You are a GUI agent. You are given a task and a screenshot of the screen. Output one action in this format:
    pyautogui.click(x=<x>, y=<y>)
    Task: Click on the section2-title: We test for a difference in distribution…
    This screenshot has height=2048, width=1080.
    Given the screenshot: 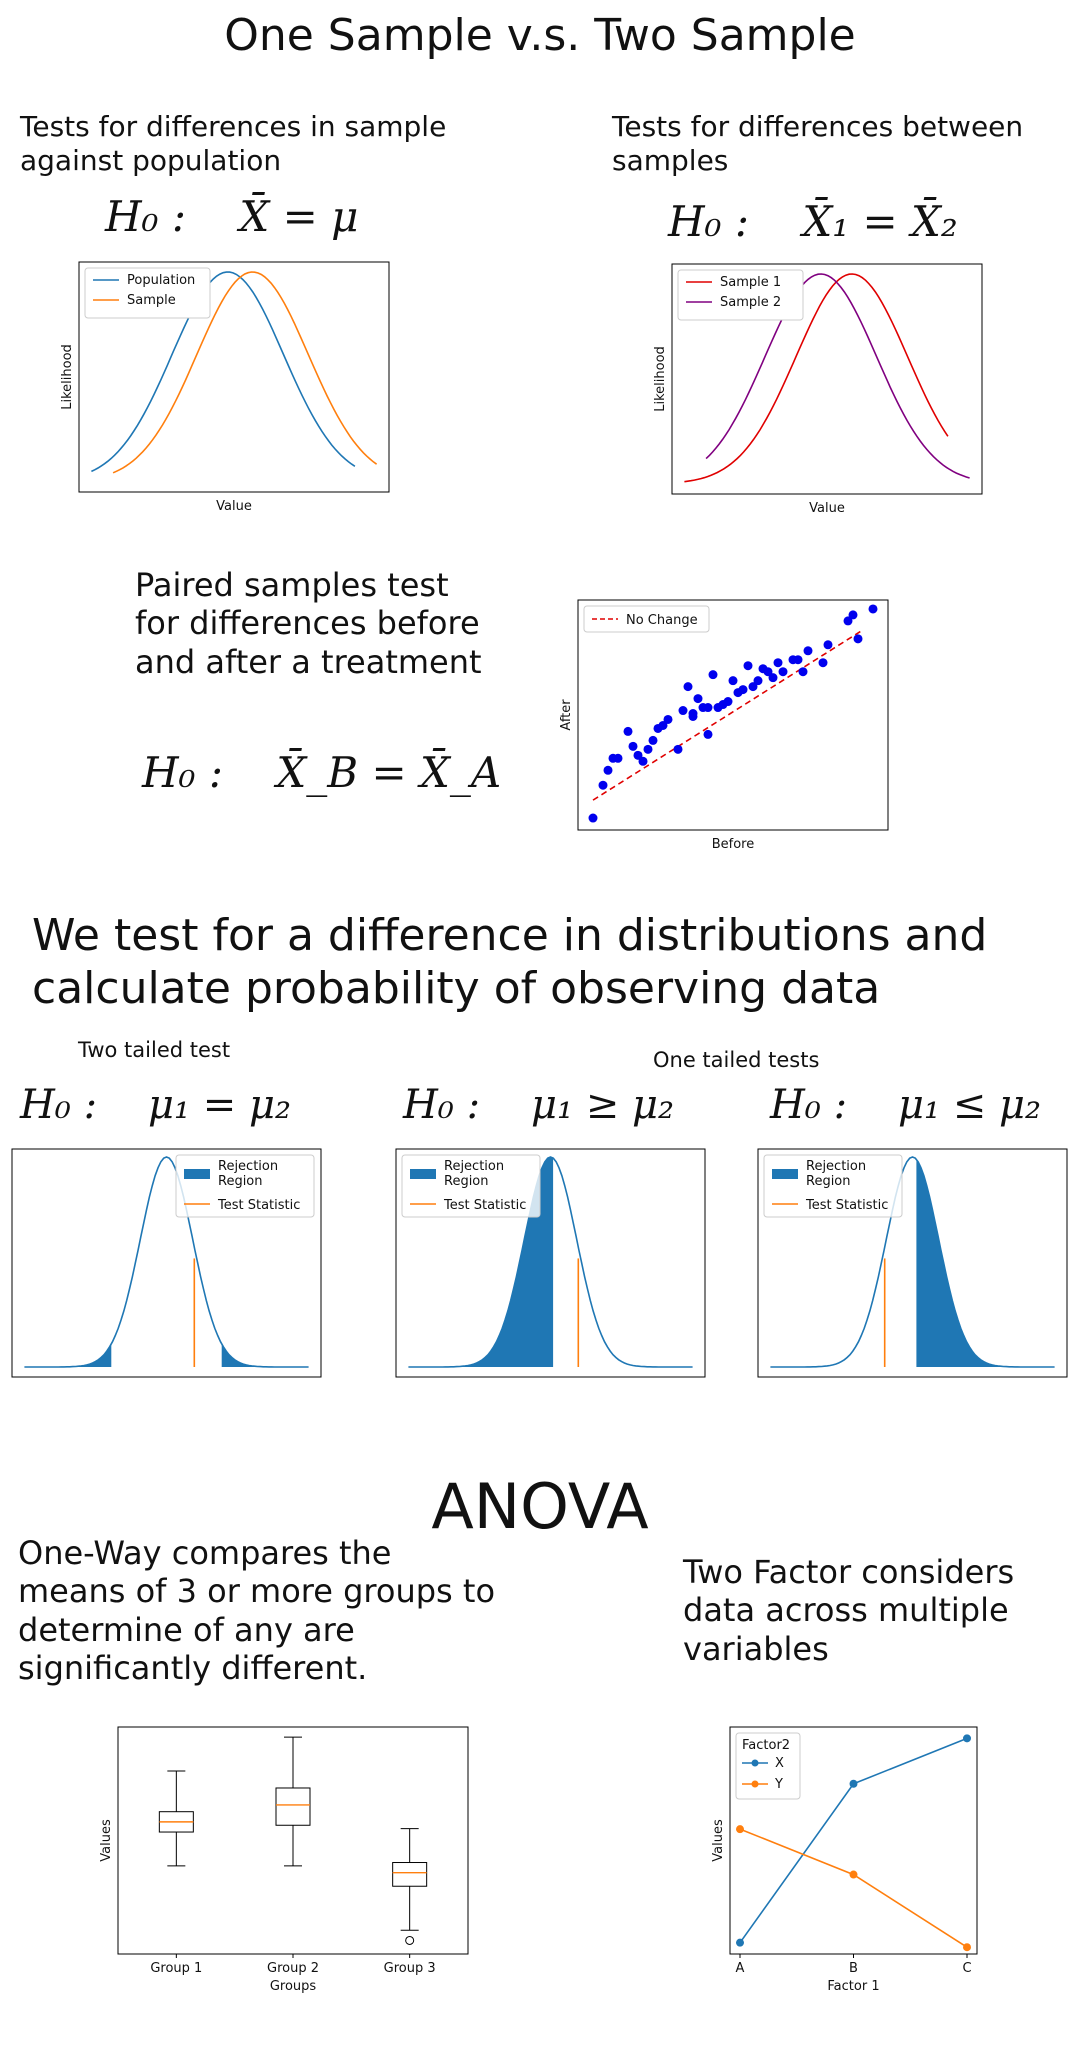 What is the action you would take?
    pyautogui.click(x=510, y=962)
    